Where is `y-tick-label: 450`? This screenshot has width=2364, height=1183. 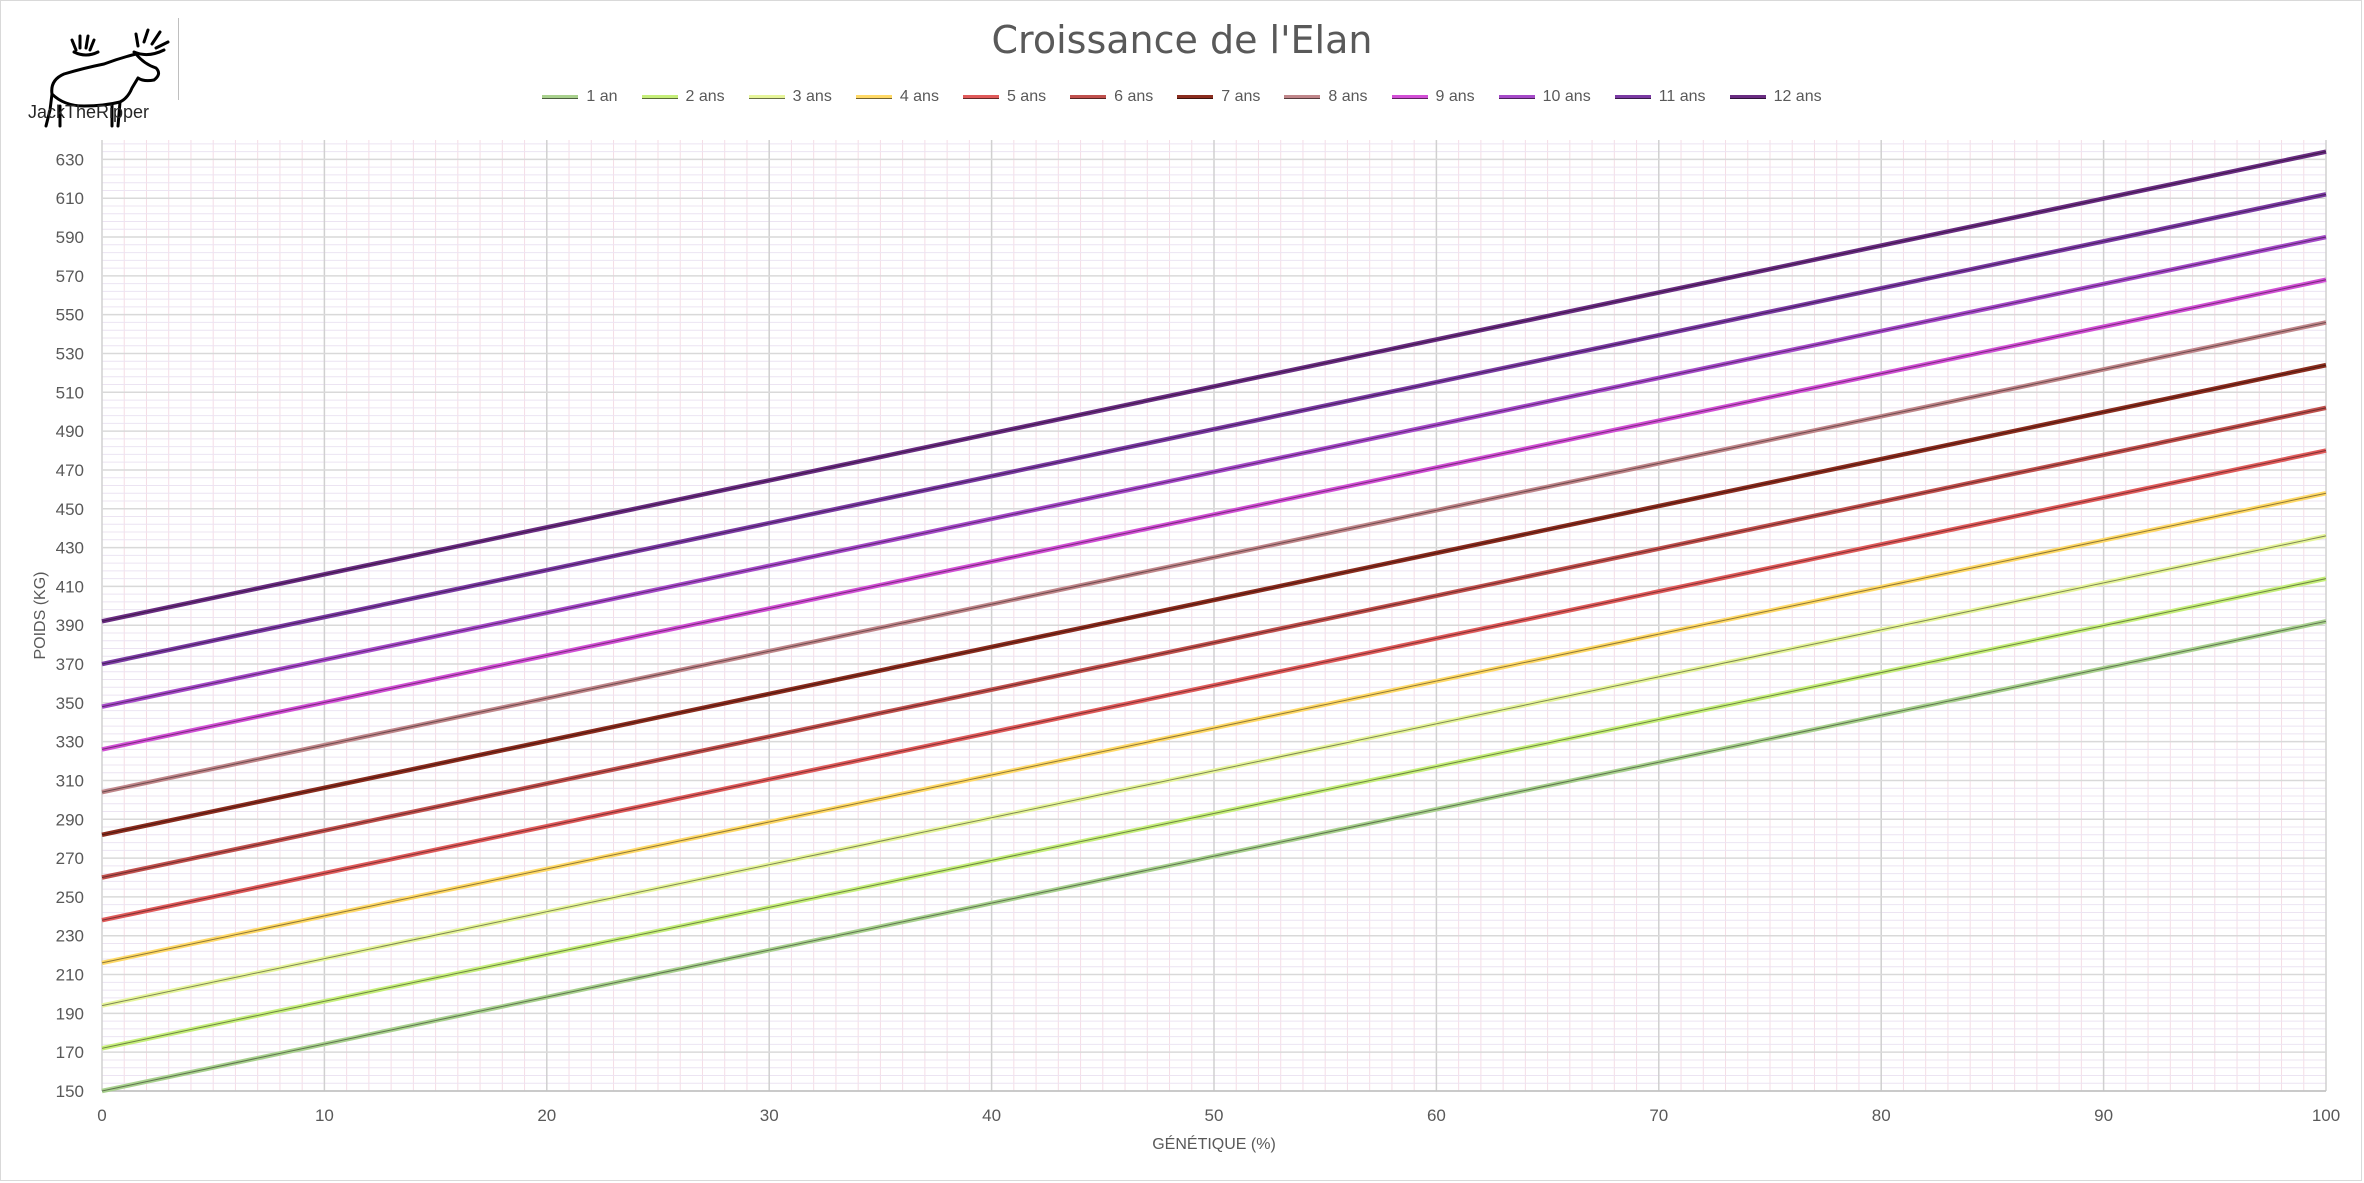
y-tick-label: 450 is located at coordinates (70, 509).